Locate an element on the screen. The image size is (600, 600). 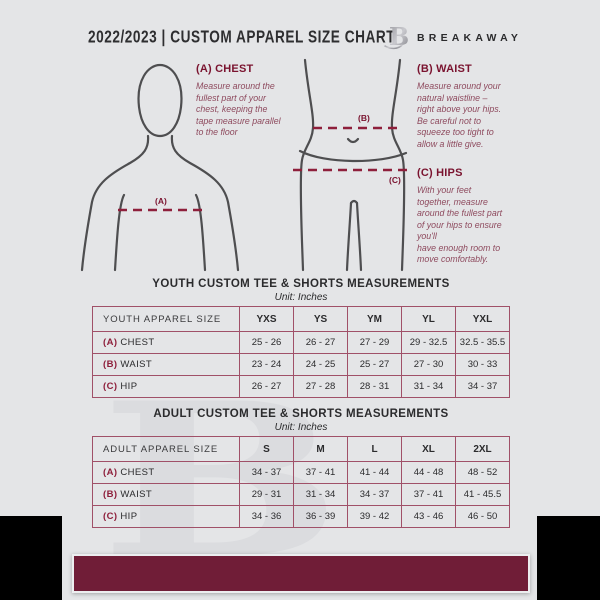
header-cell: YXS is located at coordinates (266, 319).